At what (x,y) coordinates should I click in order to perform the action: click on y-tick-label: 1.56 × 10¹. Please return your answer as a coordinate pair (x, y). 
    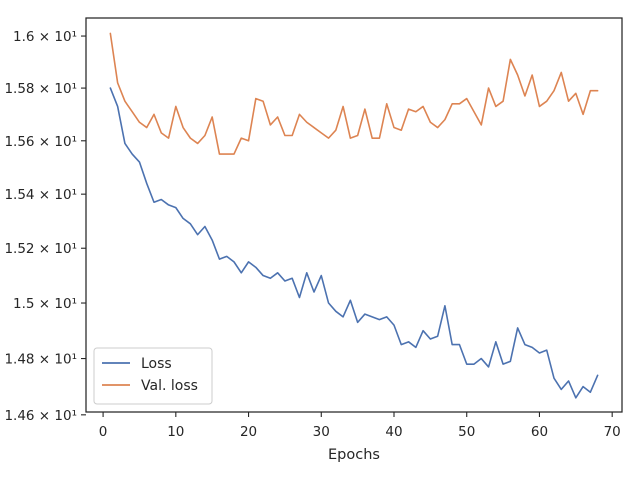
    Looking at the image, I should click on (40, 142).